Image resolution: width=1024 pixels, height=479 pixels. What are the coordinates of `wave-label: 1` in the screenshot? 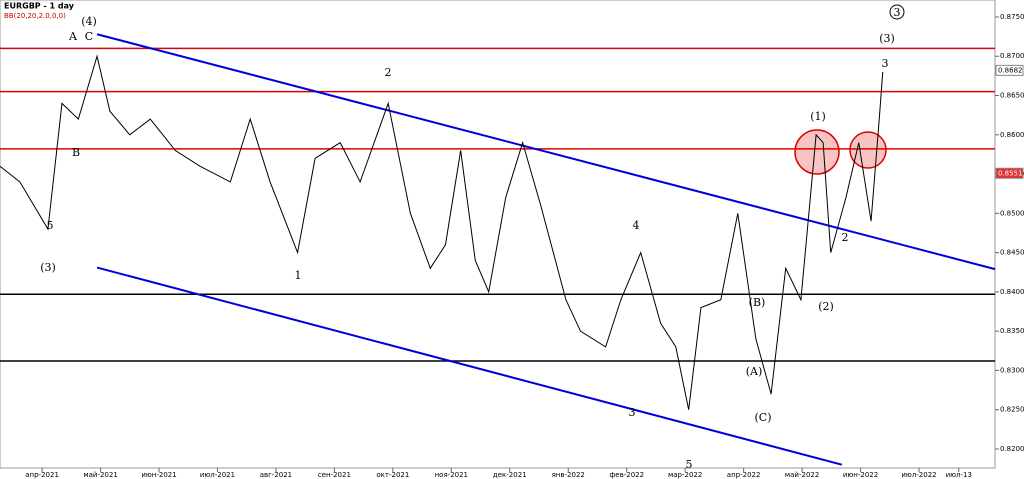 It's located at (298, 275).